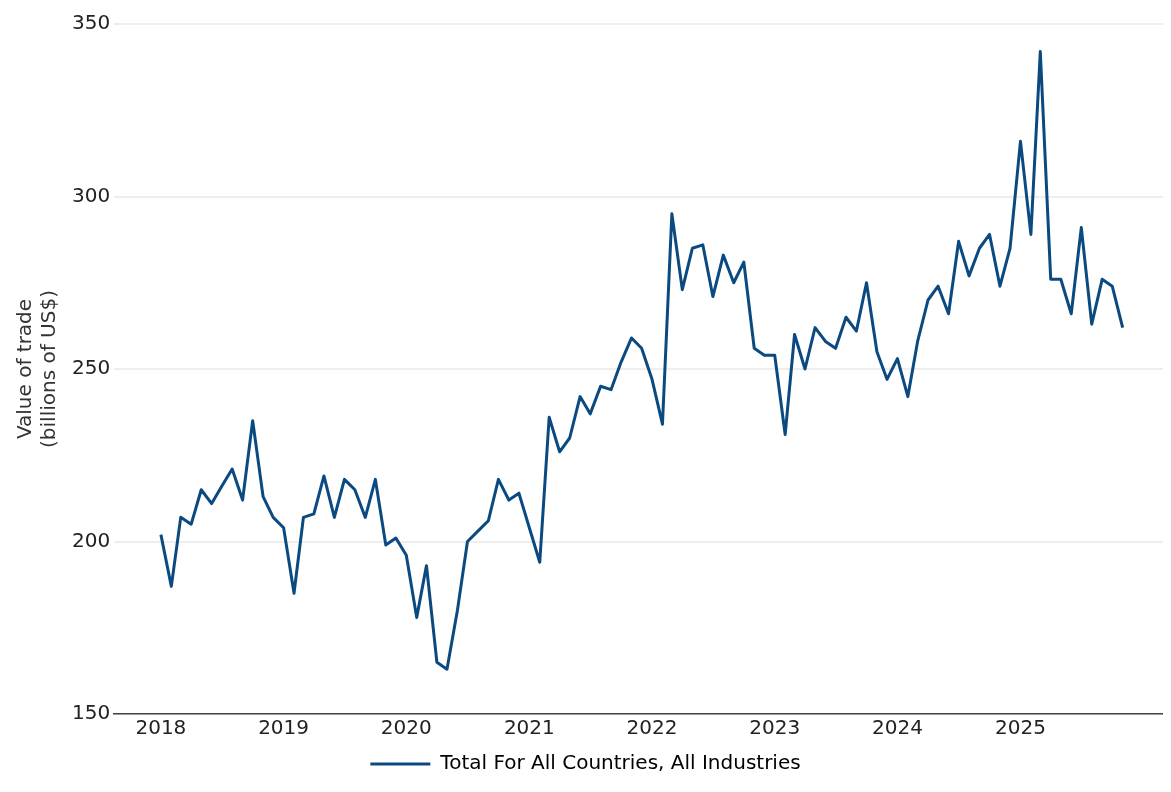 The image size is (1171, 792). Describe the element at coordinates (406, 727) in the screenshot. I see `x-tick-label: 2020` at that location.